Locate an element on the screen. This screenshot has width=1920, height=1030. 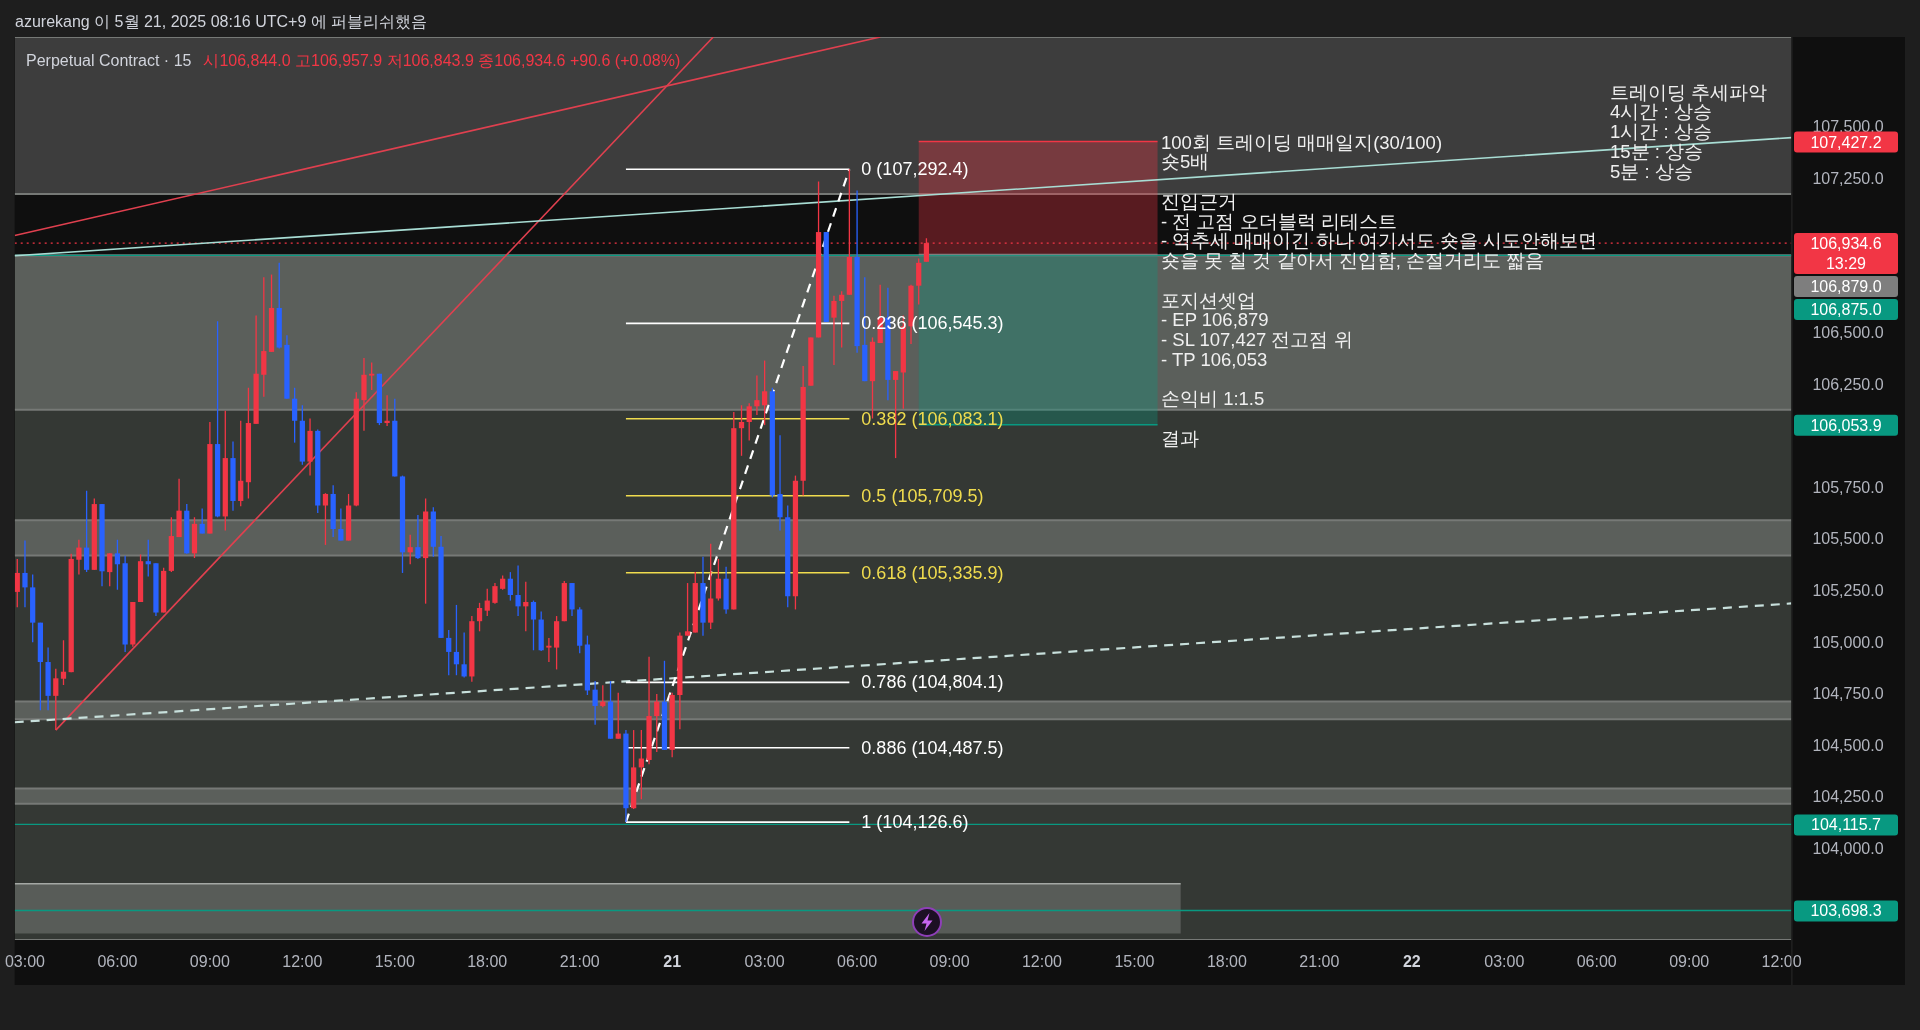
y-tick-label: 104,250.0 is located at coordinates (1848, 797).